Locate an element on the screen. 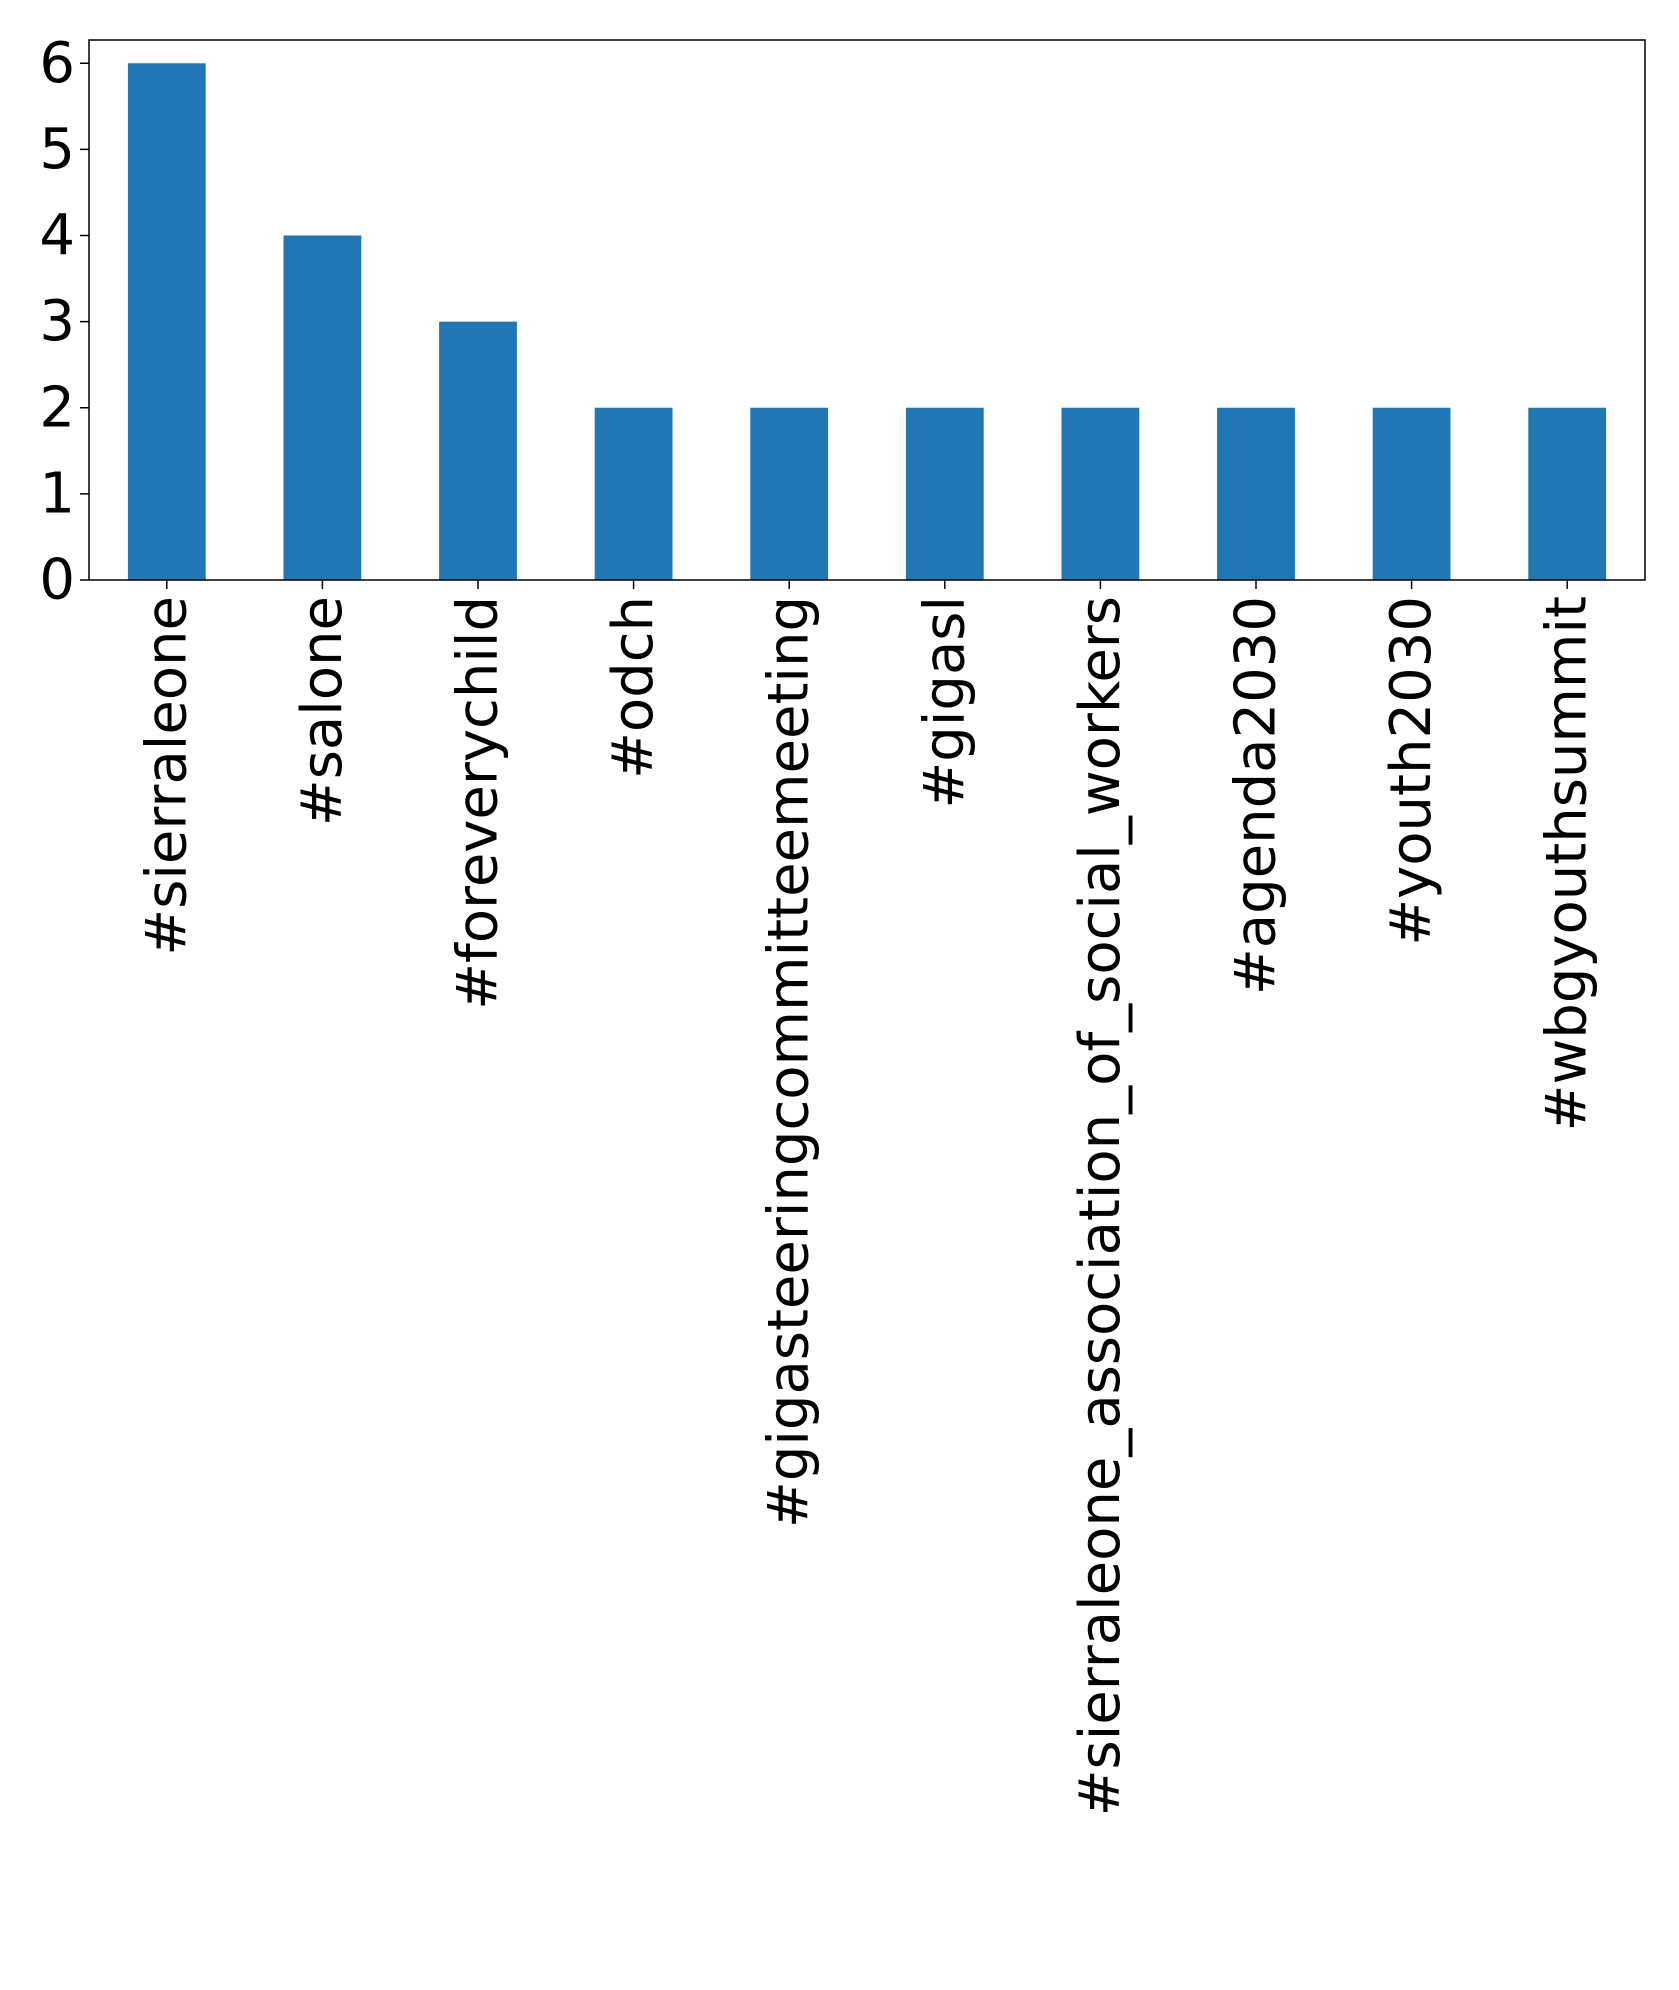  x-tick-label: #salone is located at coordinates (322, 711).